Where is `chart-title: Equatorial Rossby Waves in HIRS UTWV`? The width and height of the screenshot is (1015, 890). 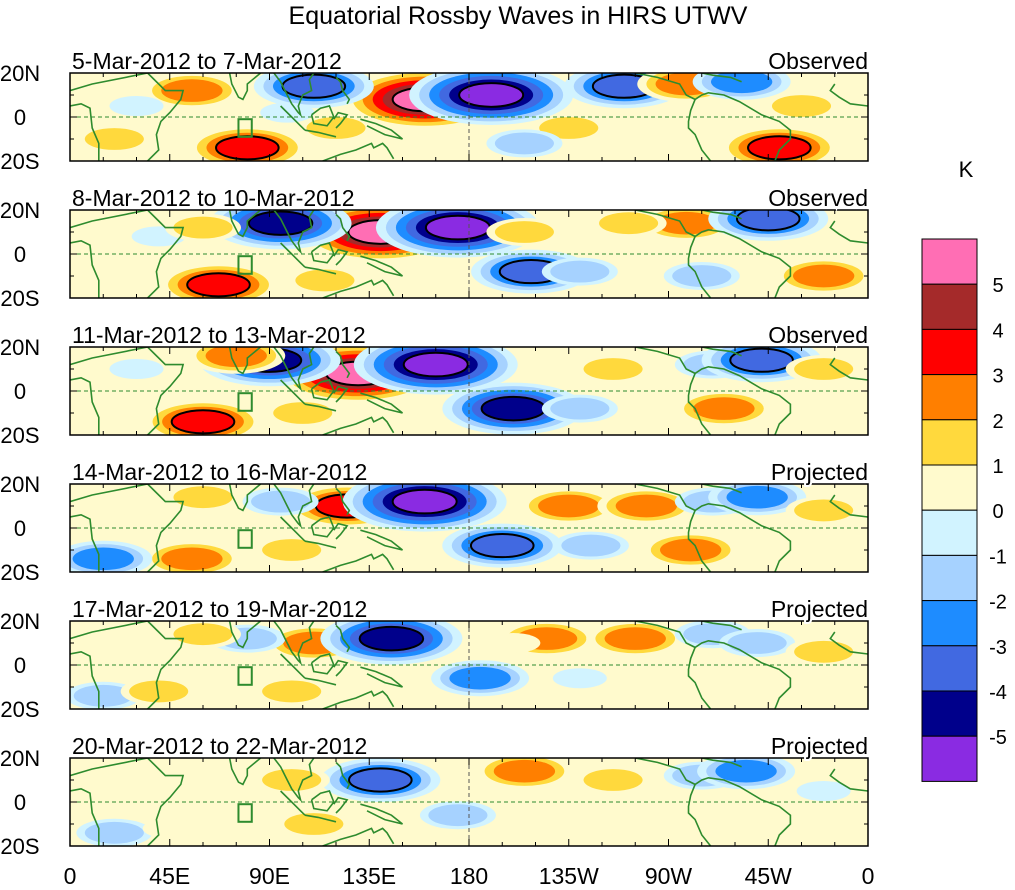
chart-title: Equatorial Rossby Waves in HIRS UTWV is located at coordinates (518, 16).